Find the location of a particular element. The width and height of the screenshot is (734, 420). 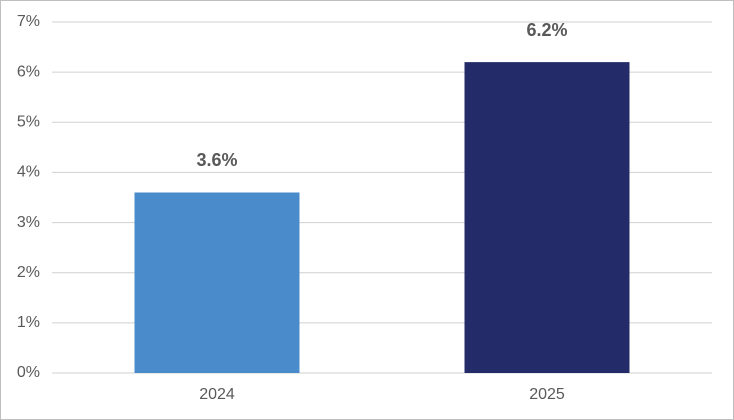

value-label: 3.6% is located at coordinates (216, 160).